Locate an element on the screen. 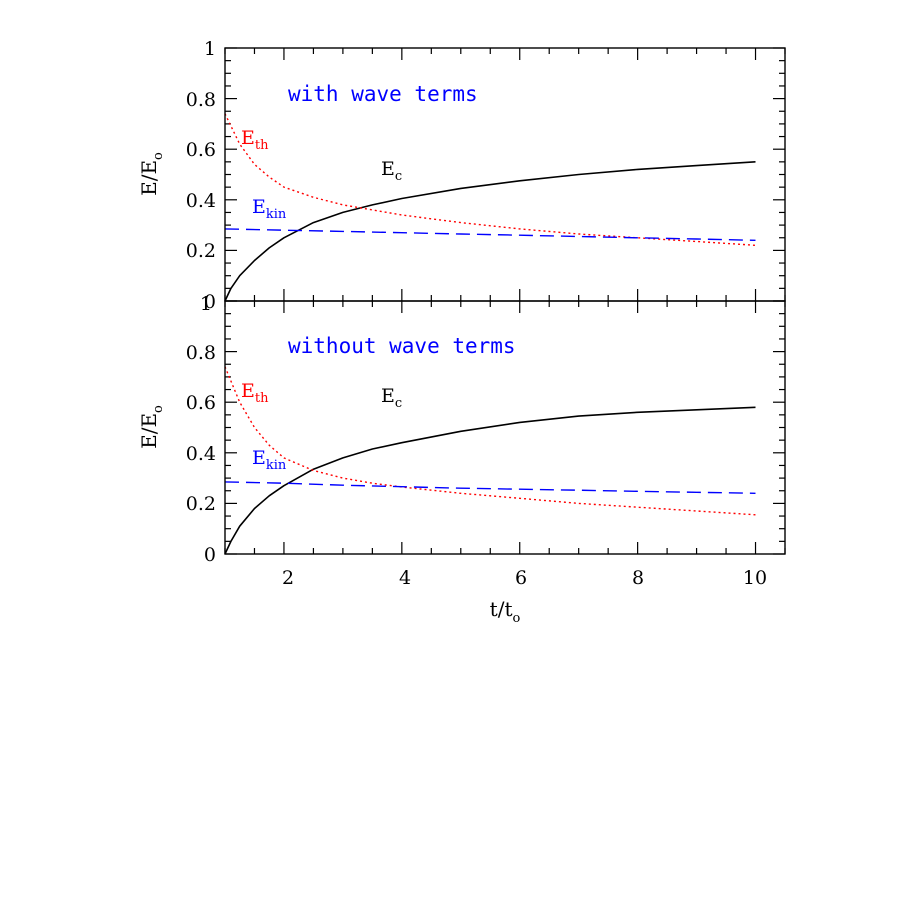  bottom-ytick-label-1: 0.2 is located at coordinates (201, 504).